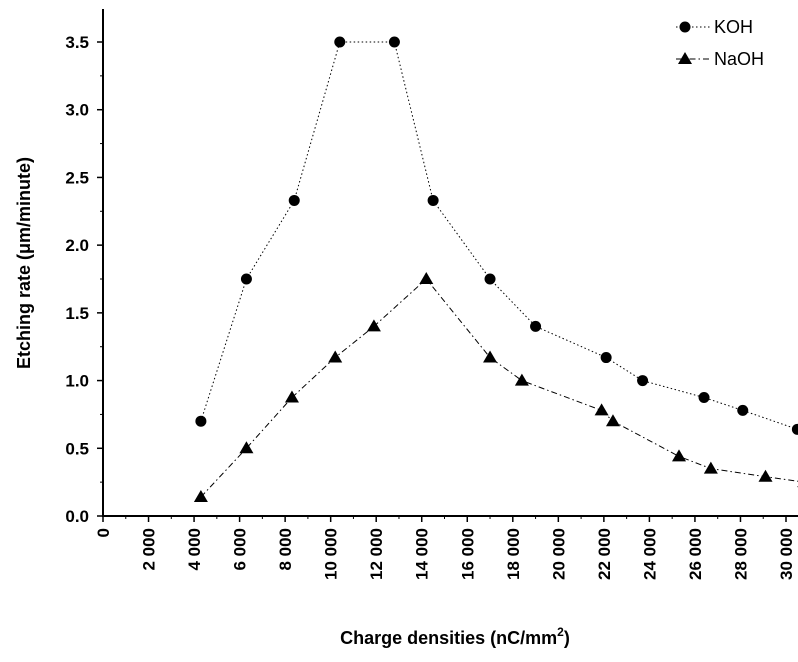 This screenshot has width=798, height=662. Describe the element at coordinates (733, 27) in the screenshot. I see `legend-label-koh: KOH` at that location.